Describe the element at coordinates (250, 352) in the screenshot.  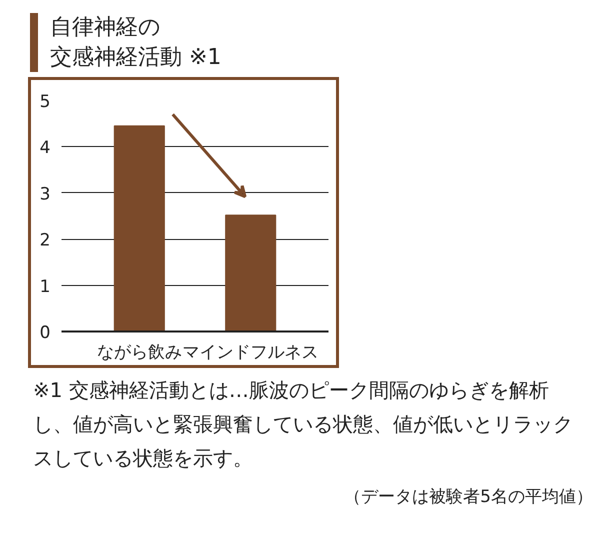
I see `x-tick-label: マインドフルネス` at that location.